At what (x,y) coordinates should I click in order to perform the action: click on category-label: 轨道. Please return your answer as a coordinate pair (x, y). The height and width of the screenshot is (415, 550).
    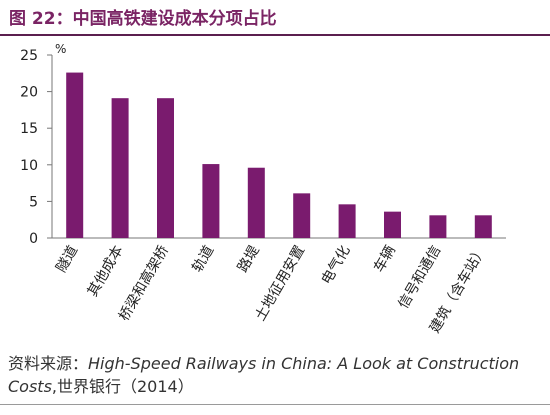
    Looking at the image, I should click on (204, 259).